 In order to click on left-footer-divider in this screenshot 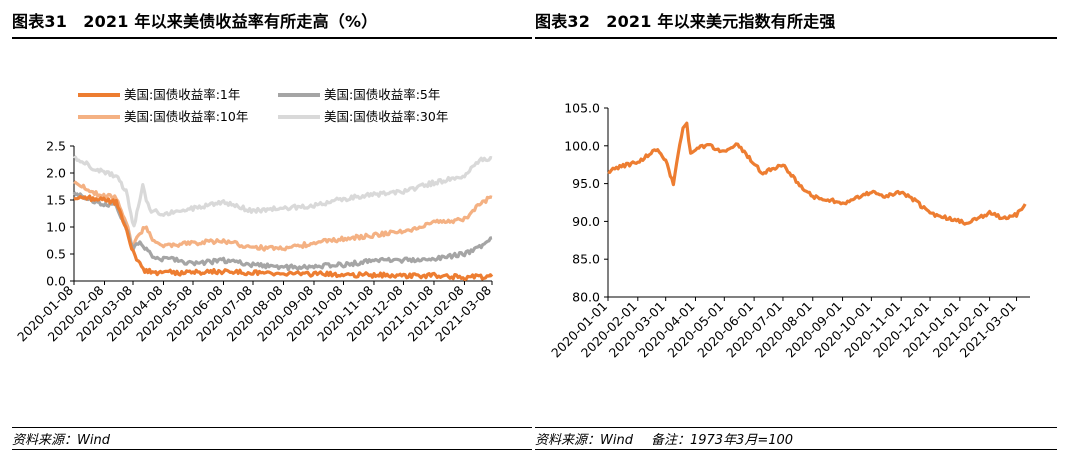, I will do `click(272, 427)`.